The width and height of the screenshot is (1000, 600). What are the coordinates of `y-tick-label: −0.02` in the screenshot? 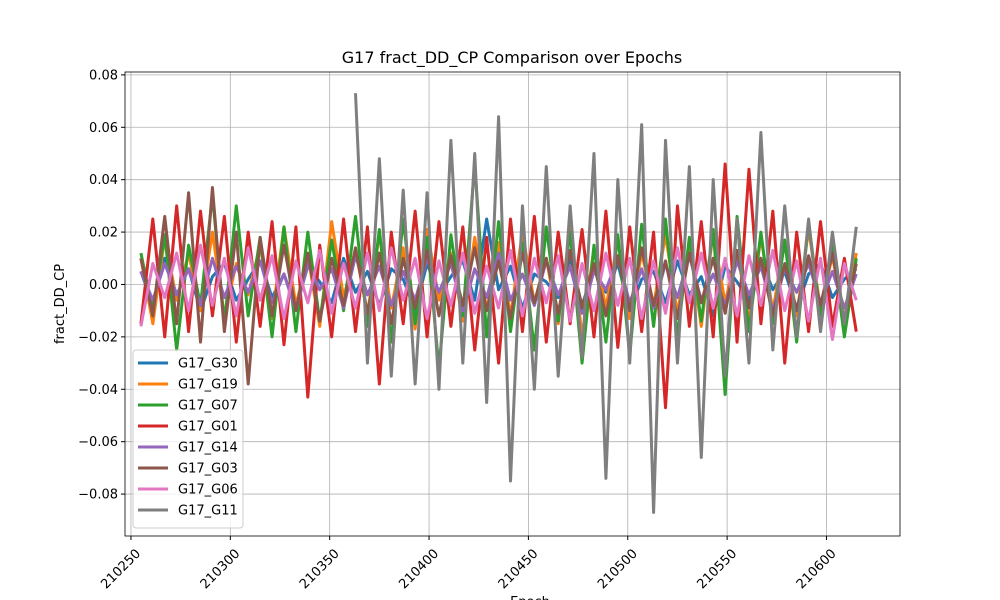 It's located at (98, 337).